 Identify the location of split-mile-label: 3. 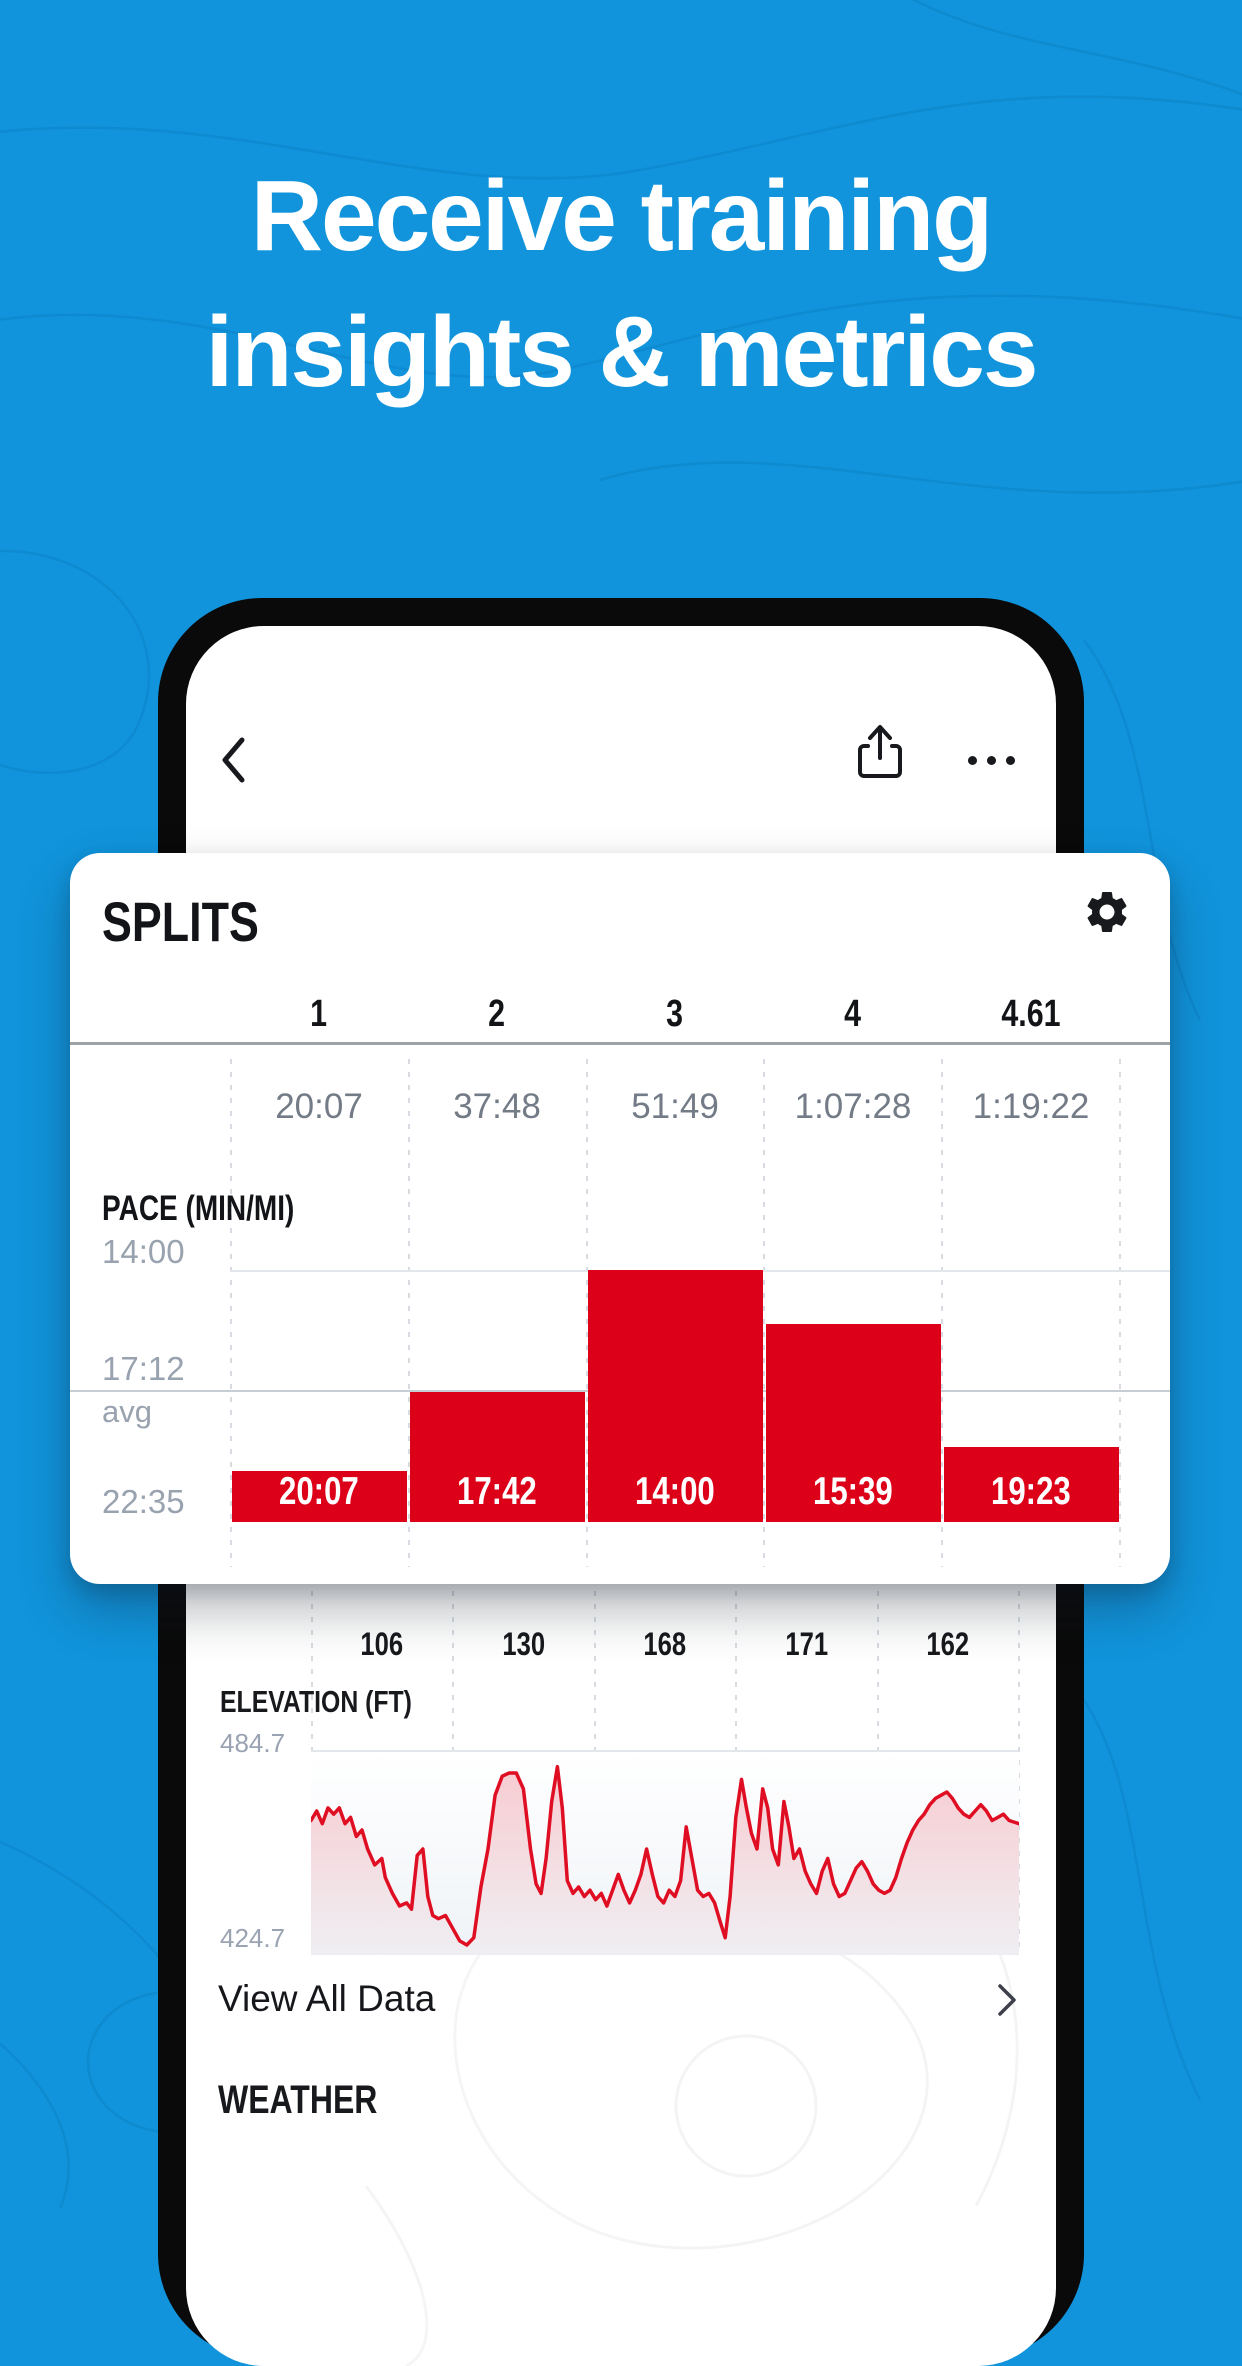
(675, 1014).